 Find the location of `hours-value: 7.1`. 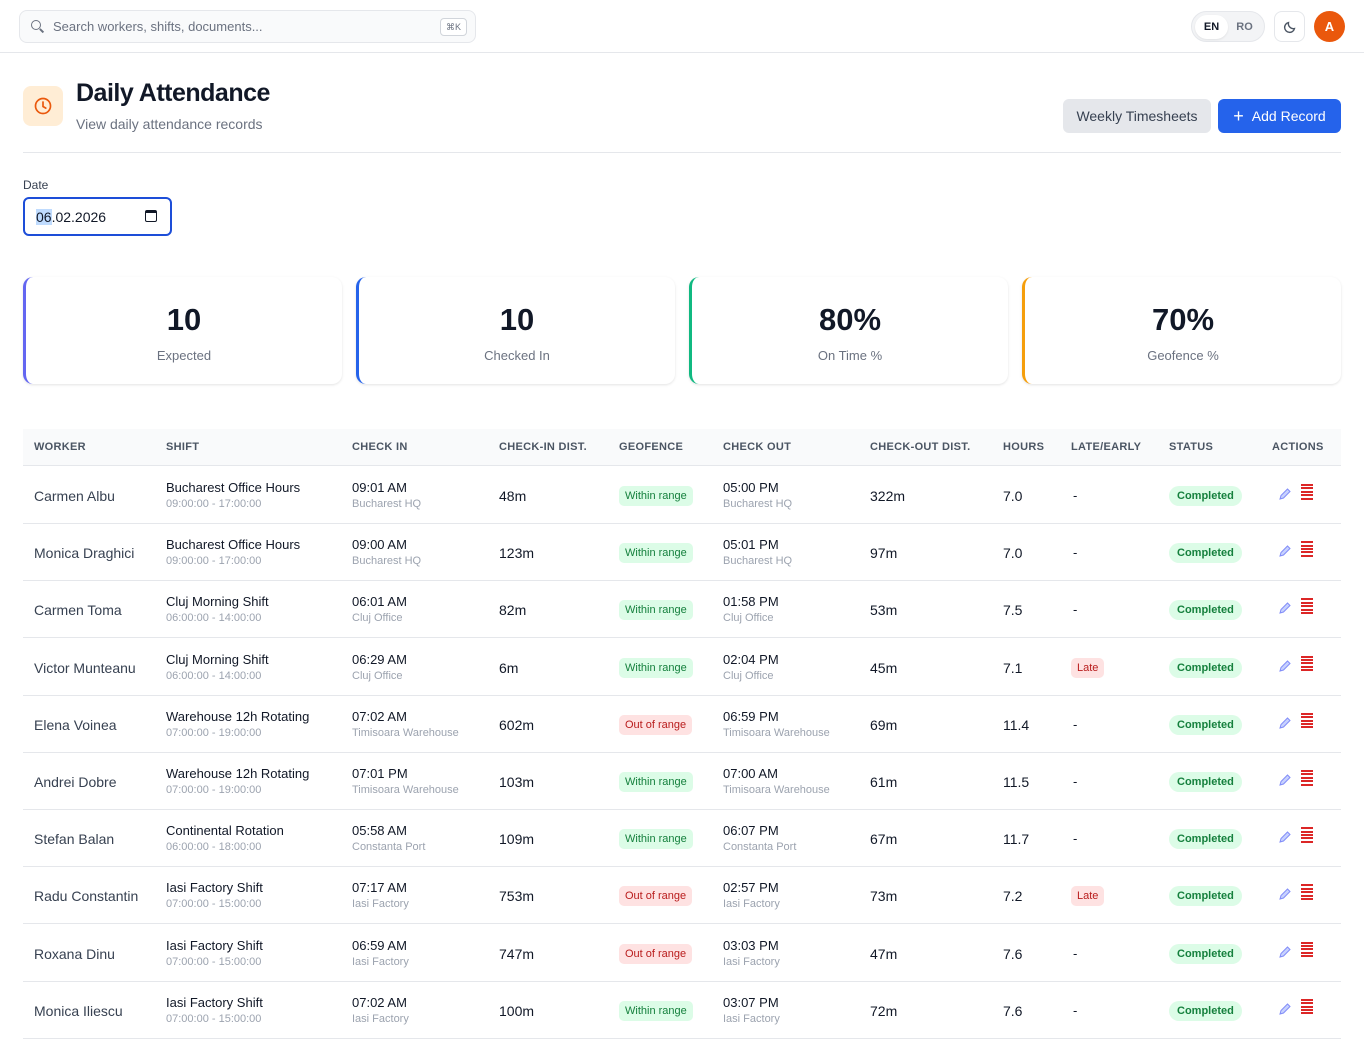

hours-value: 7.1 is located at coordinates (1013, 667).